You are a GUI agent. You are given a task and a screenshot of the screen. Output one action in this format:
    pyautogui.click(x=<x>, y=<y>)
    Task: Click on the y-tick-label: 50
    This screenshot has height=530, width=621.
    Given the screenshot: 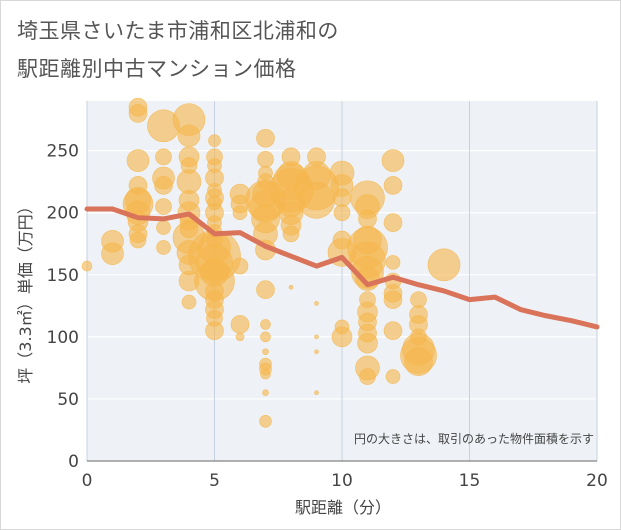 What is the action you would take?
    pyautogui.click(x=68, y=400)
    